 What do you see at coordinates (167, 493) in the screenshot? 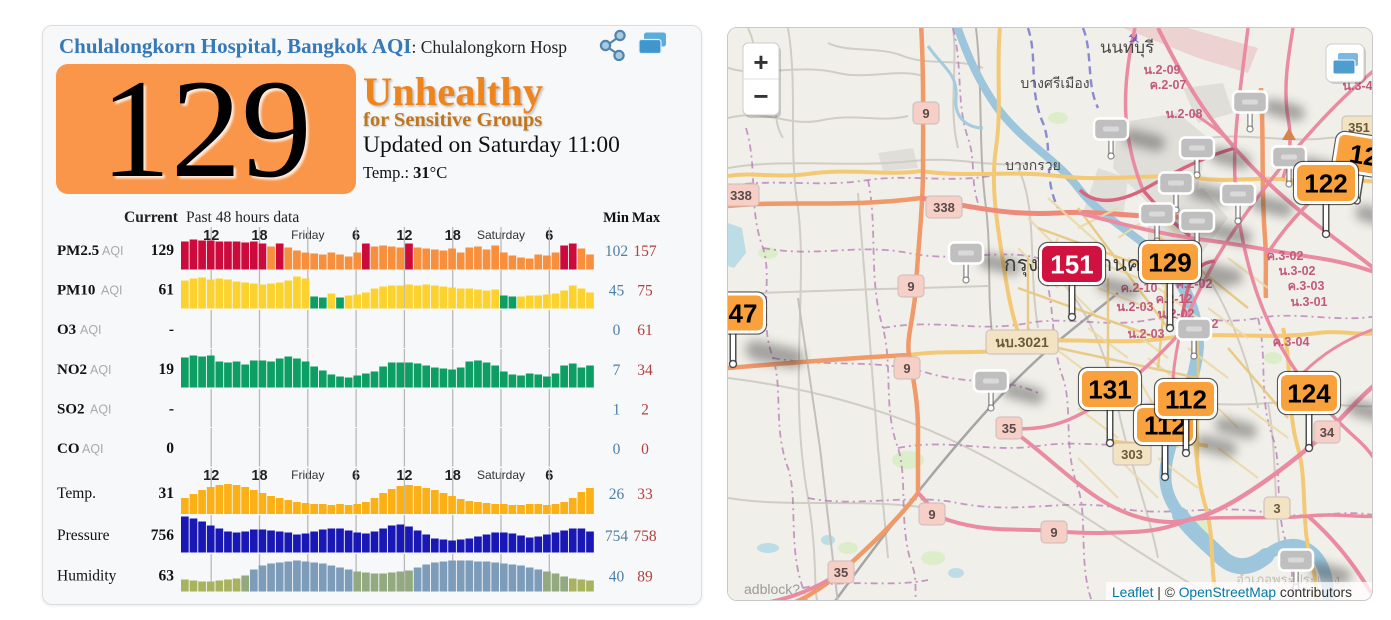
I see `svg-text: 31` at bounding box center [167, 493].